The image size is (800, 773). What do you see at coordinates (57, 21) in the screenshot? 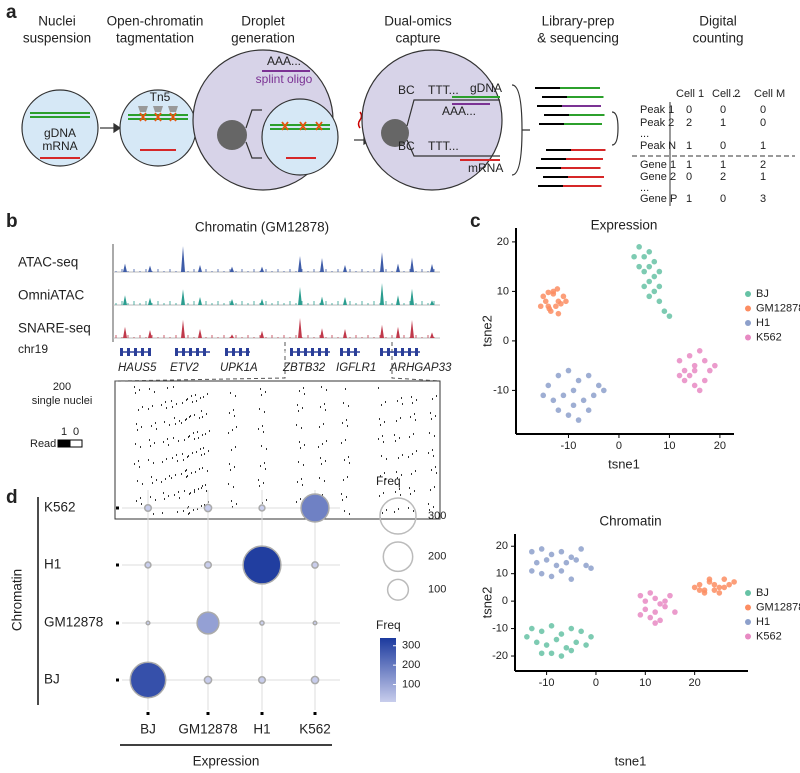
I see `step-title: Nuclei` at bounding box center [57, 21].